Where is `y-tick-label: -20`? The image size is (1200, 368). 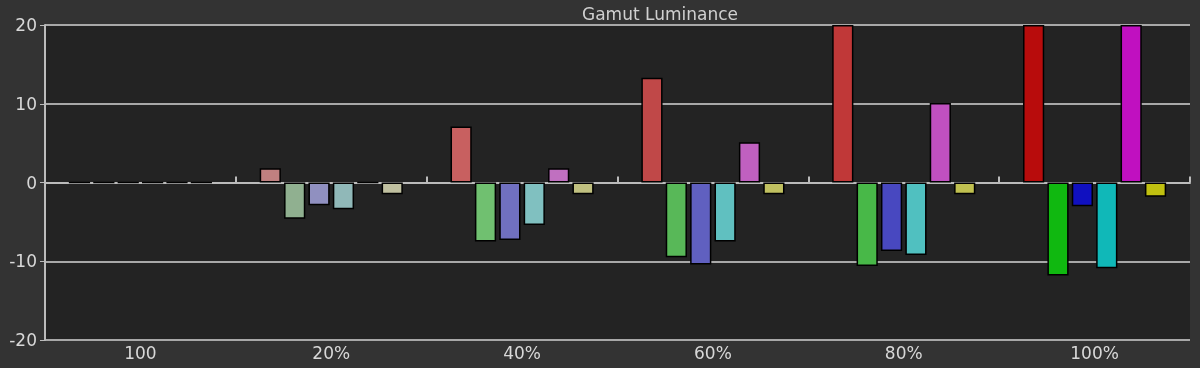
y-tick-label: -20 is located at coordinates (23, 340).